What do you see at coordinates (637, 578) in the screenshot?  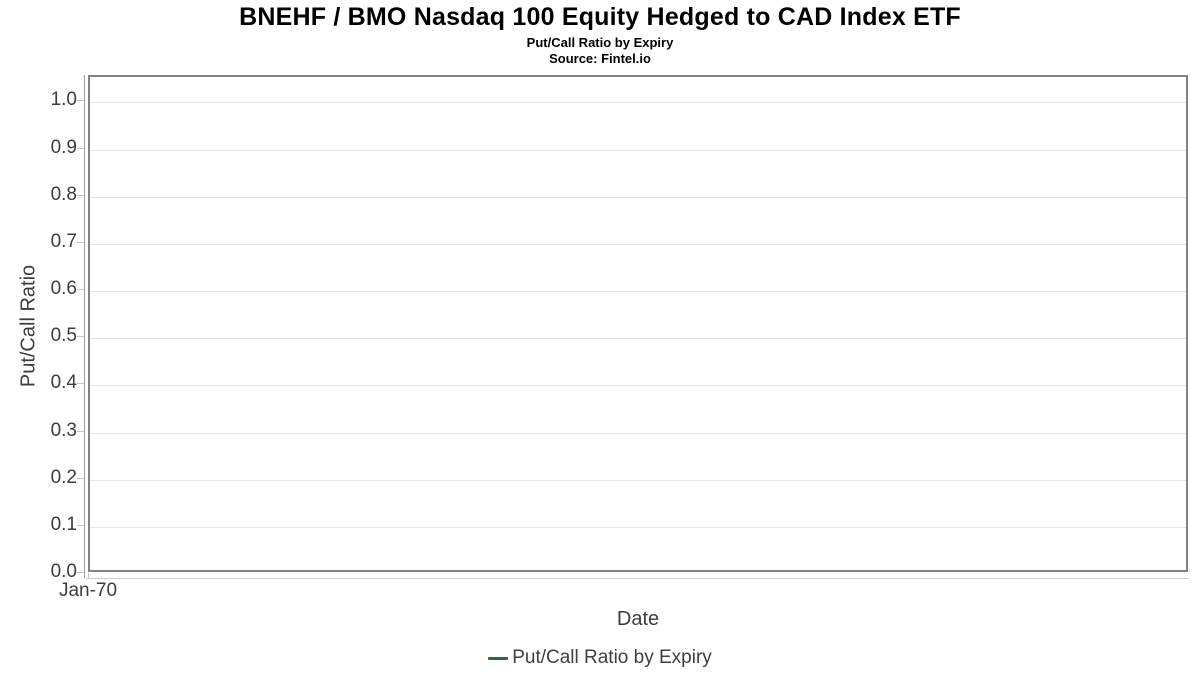 I see `x-axis-line` at bounding box center [637, 578].